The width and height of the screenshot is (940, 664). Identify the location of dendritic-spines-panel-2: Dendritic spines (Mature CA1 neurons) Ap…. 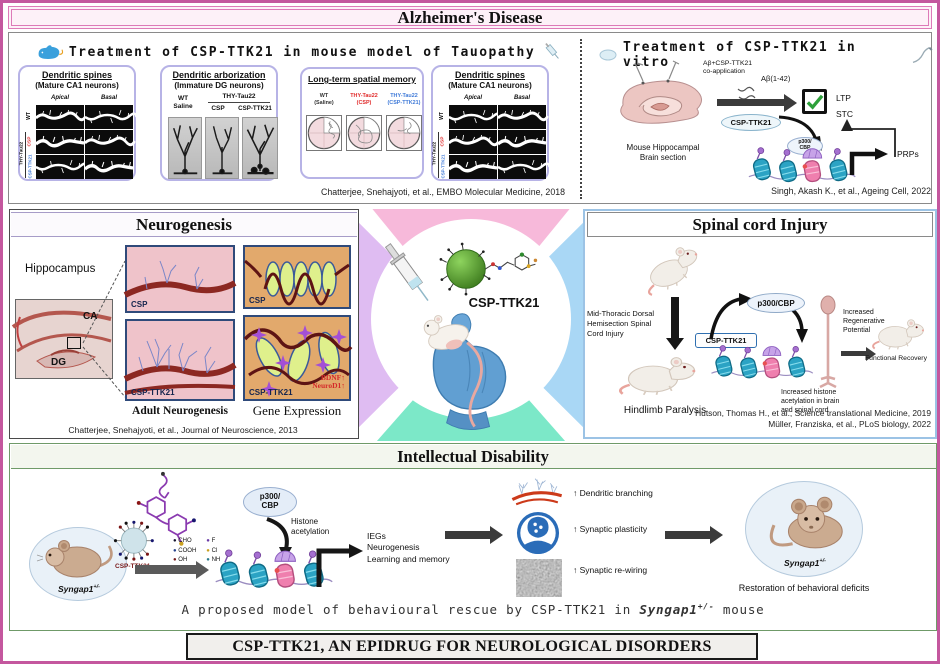
(491, 123).